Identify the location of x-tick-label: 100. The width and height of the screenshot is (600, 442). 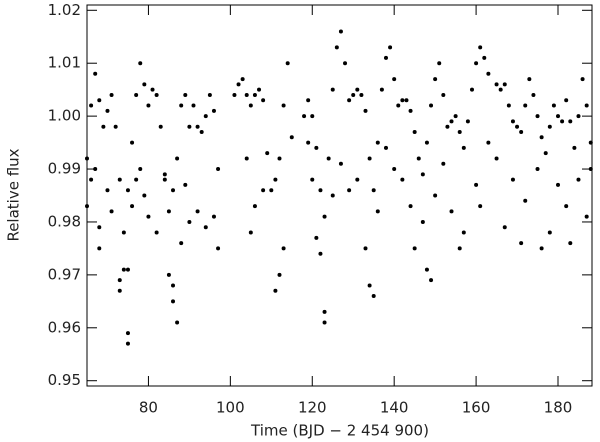
(230, 408).